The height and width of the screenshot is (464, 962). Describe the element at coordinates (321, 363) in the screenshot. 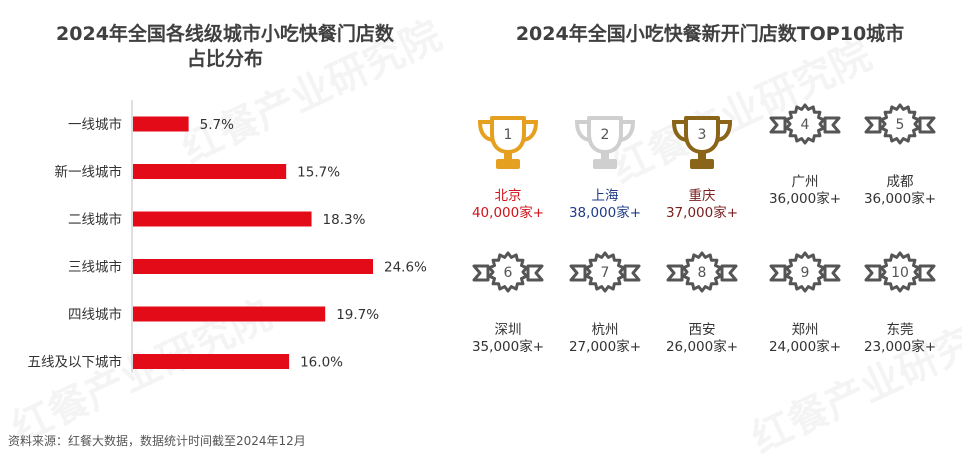

I see `value-label: 16.0%` at that location.